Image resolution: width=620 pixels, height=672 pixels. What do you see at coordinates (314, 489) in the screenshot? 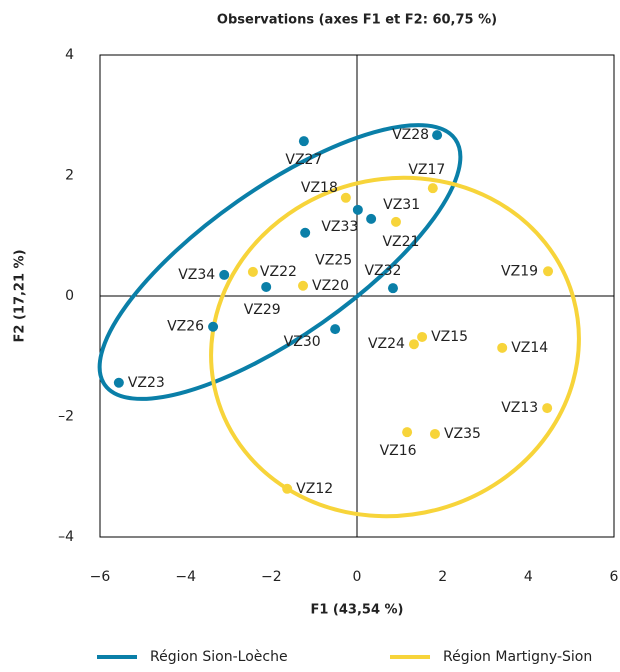
I see `point-label: VZ12` at bounding box center [314, 489].